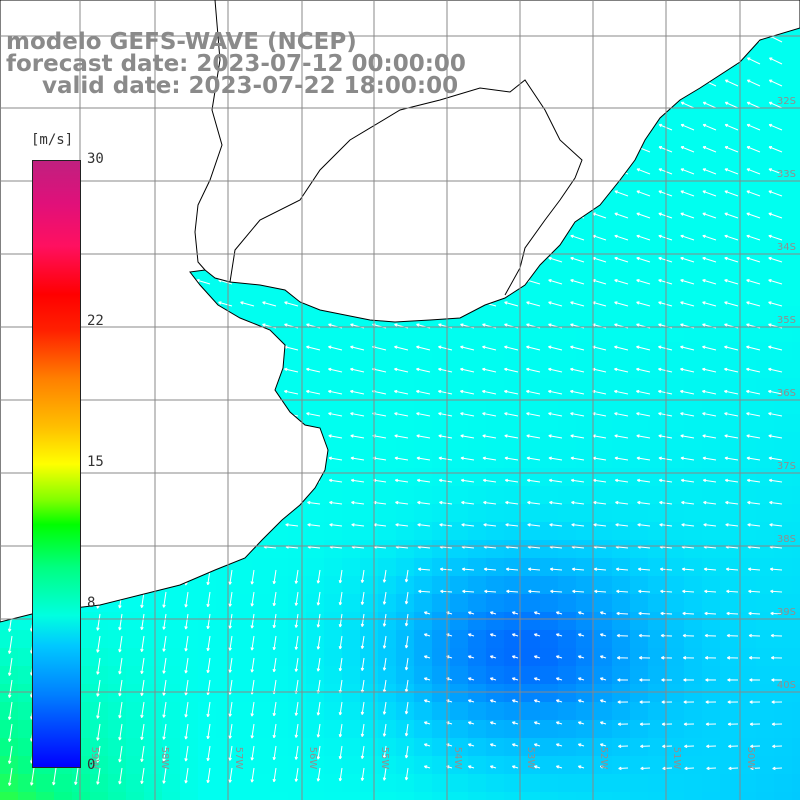  What do you see at coordinates (750, 758) in the screenshot?
I see `longitude-label: 50W` at bounding box center [750, 758].